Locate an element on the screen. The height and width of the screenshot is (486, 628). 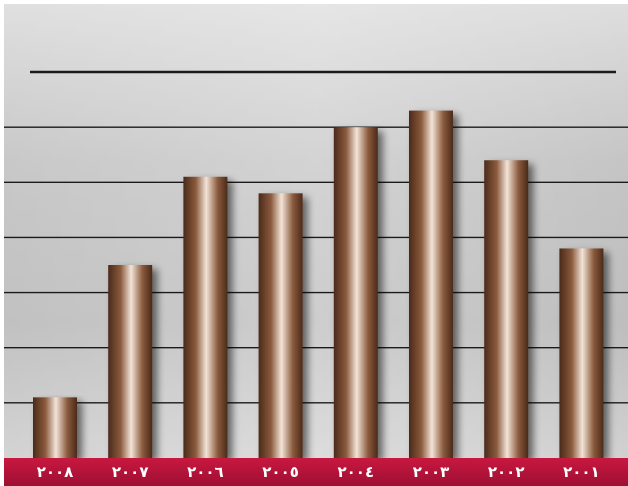
x-tick-label: ٢٠٠٣ is located at coordinates (431, 472).